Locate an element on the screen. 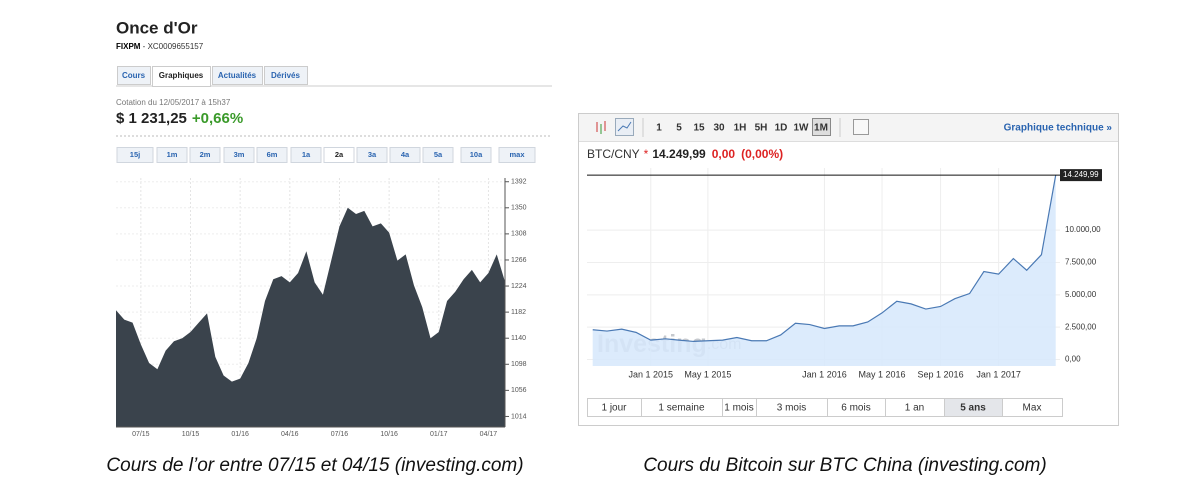  tab-label: Dérivés is located at coordinates (285, 75).